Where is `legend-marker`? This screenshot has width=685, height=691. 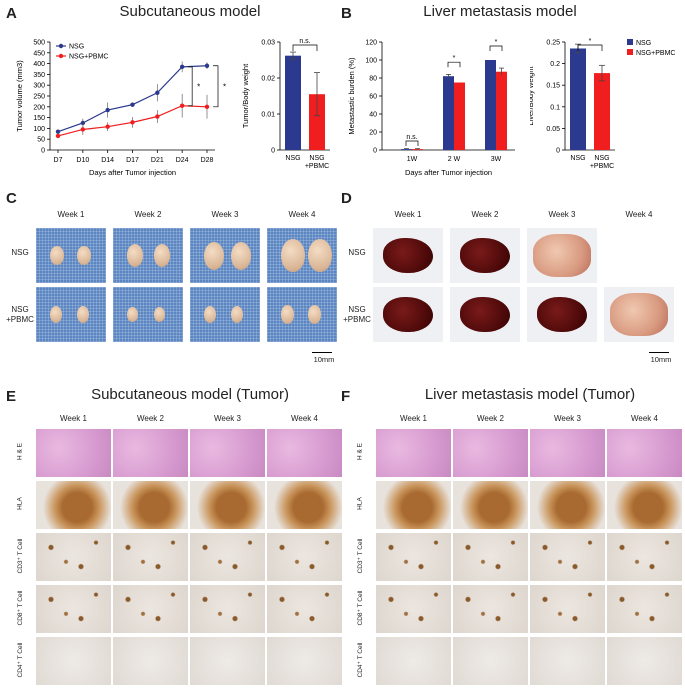 legend-marker is located at coordinates (61, 56).